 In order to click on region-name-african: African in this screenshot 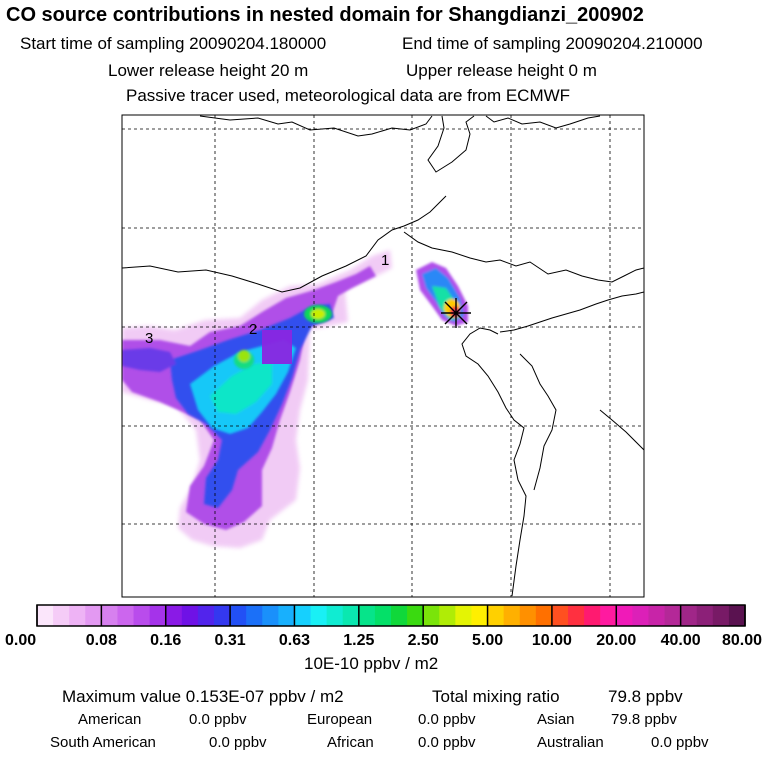, I will do `click(350, 742)`.